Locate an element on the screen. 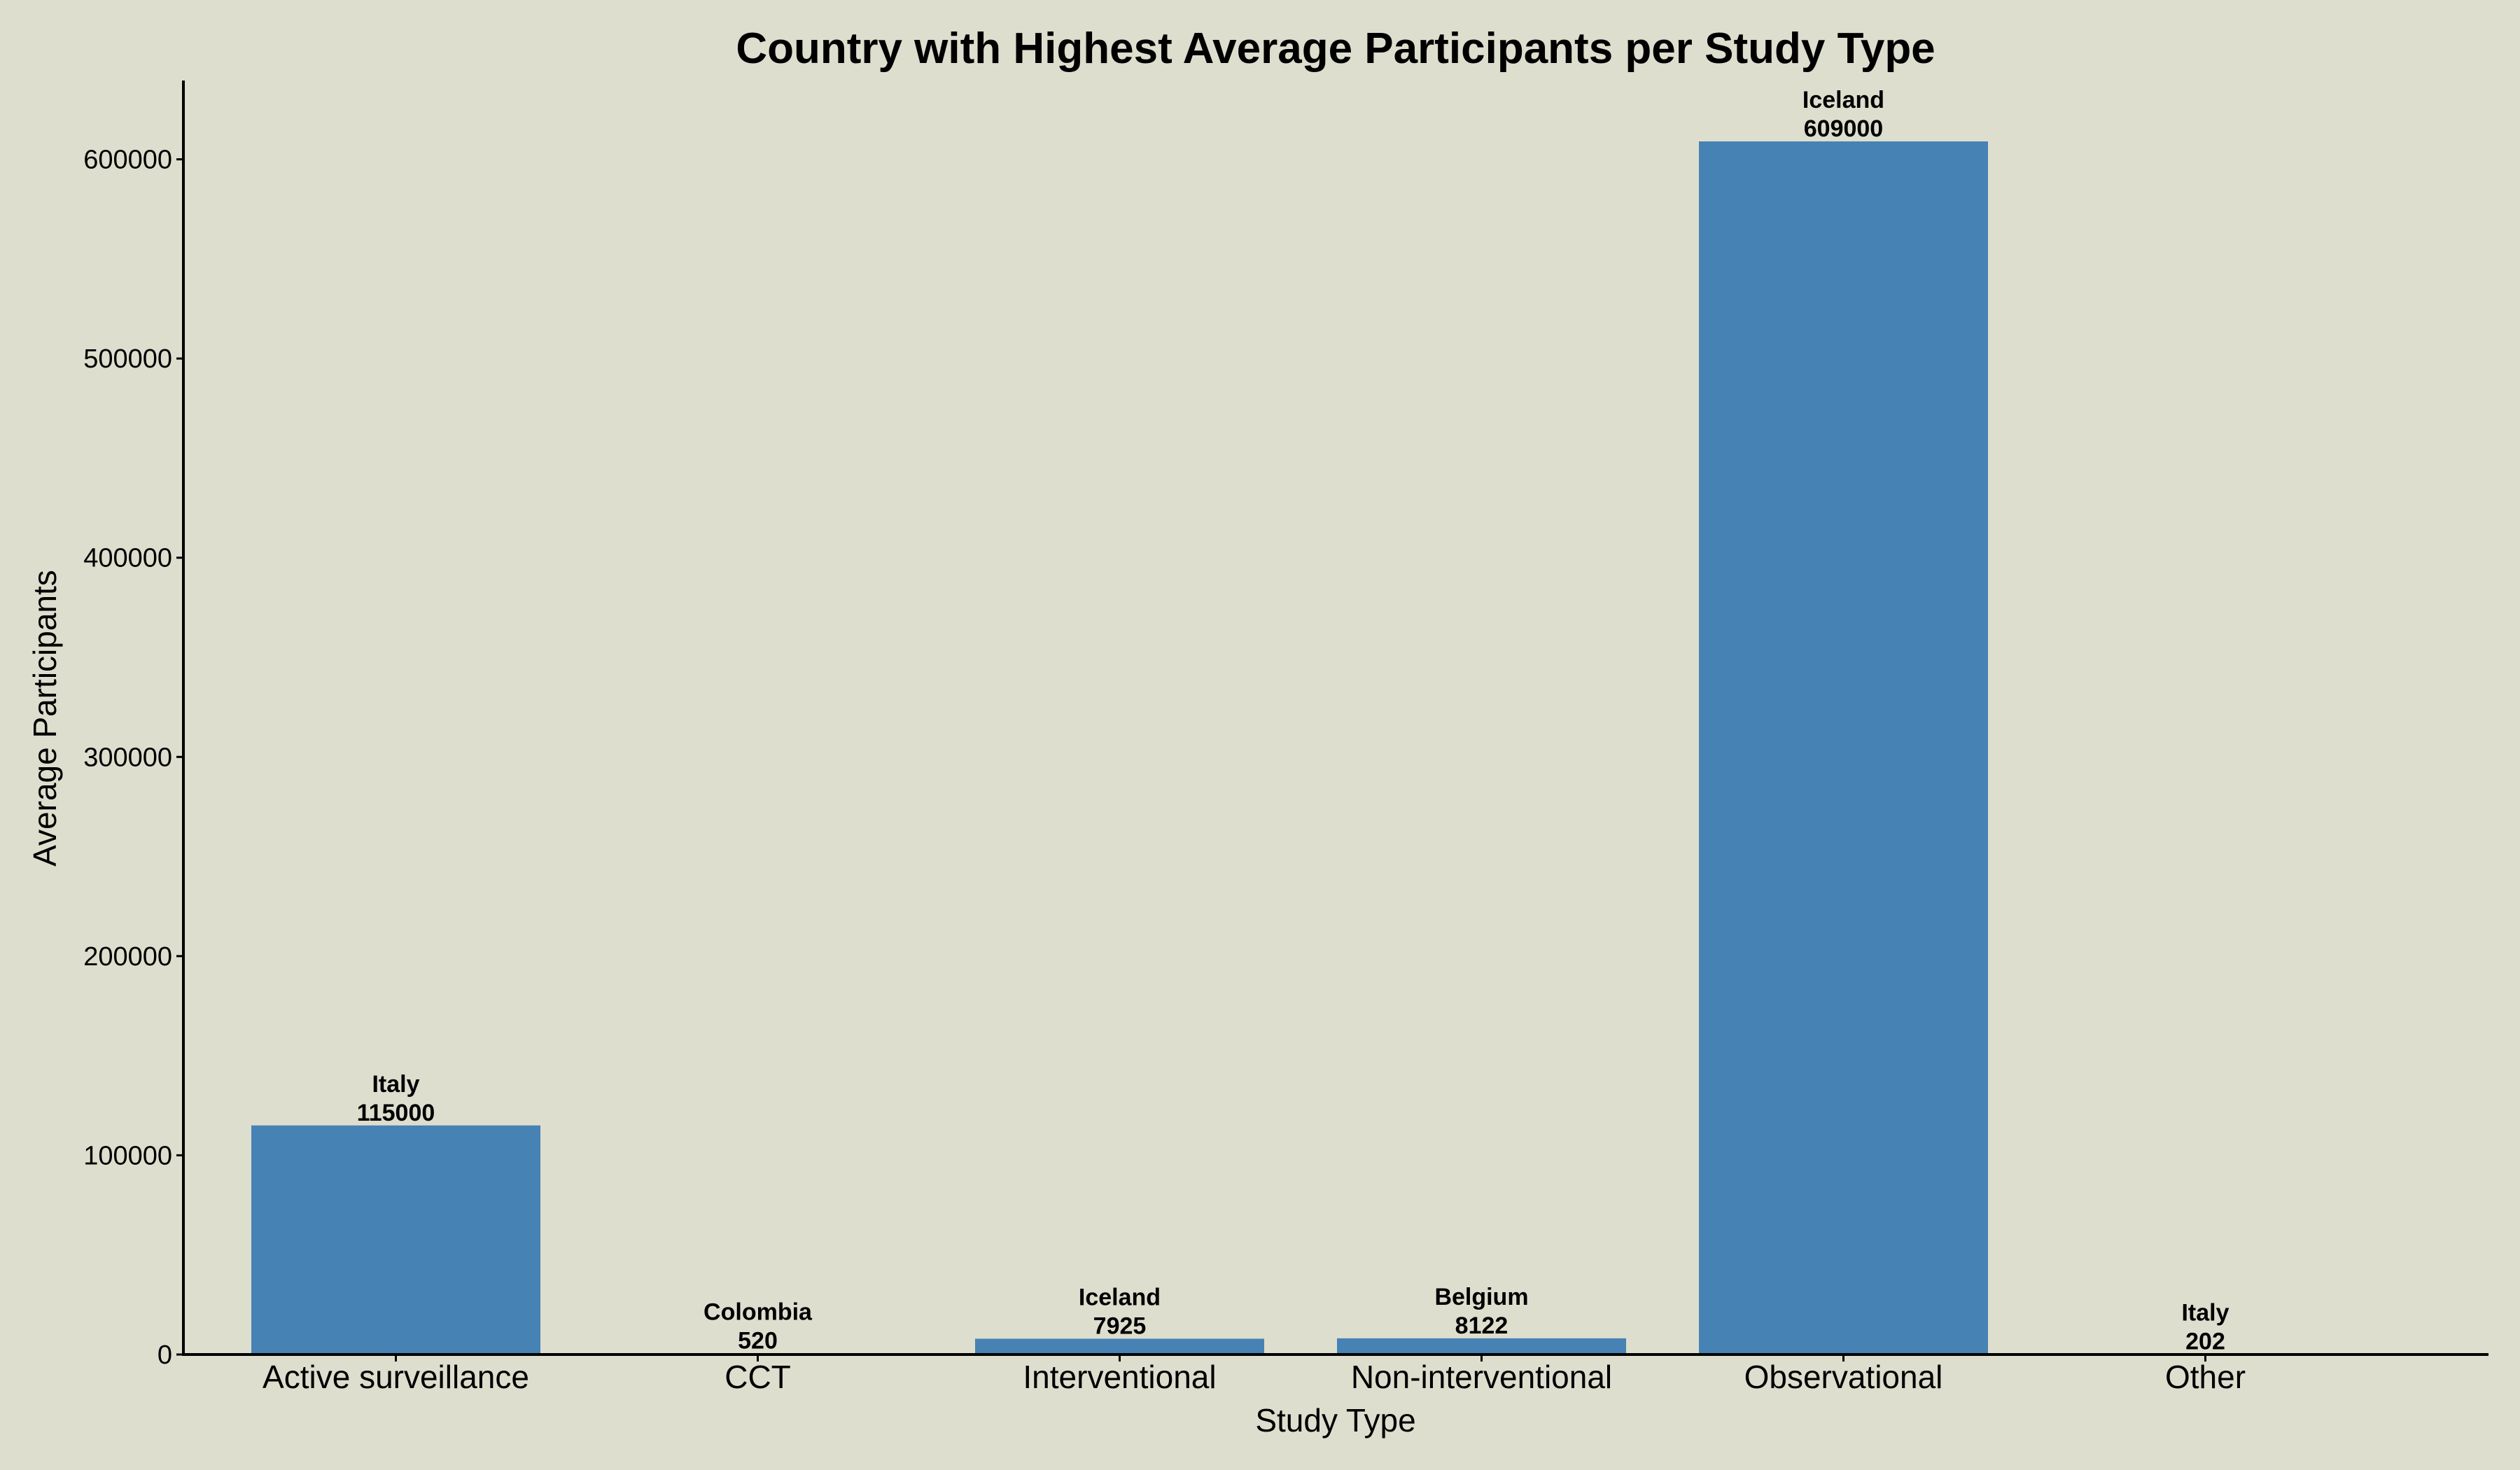 Image resolution: width=2520 pixels, height=1470 pixels. x-tick-label: Other is located at coordinates (2205, 1377).